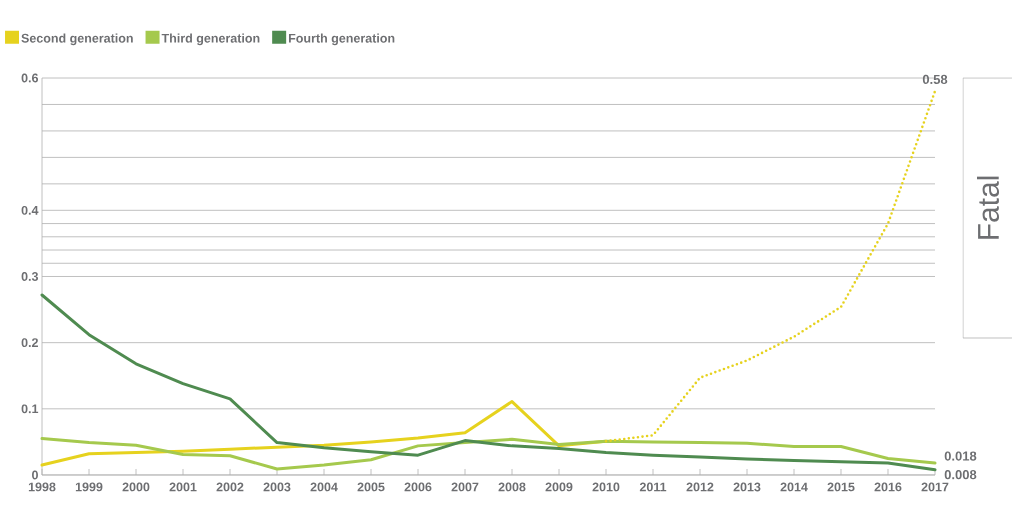 Image resolution: width=1012 pixels, height=511 pixels. Describe the element at coordinates (488, 454) in the screenshot. I see `line-series` at that location.